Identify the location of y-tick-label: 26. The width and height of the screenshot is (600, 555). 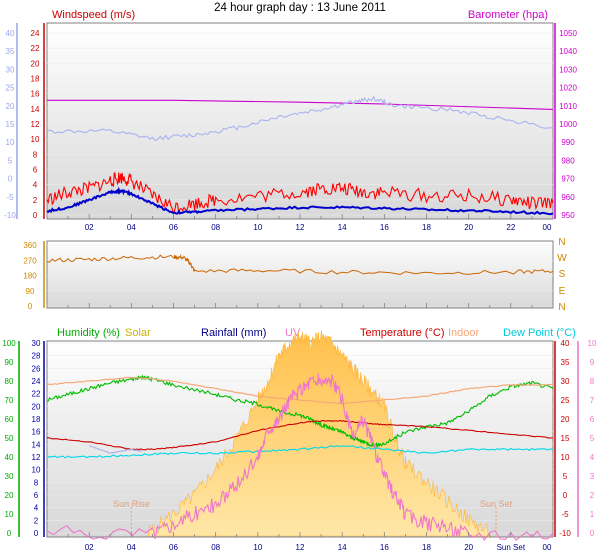
(36, 368).